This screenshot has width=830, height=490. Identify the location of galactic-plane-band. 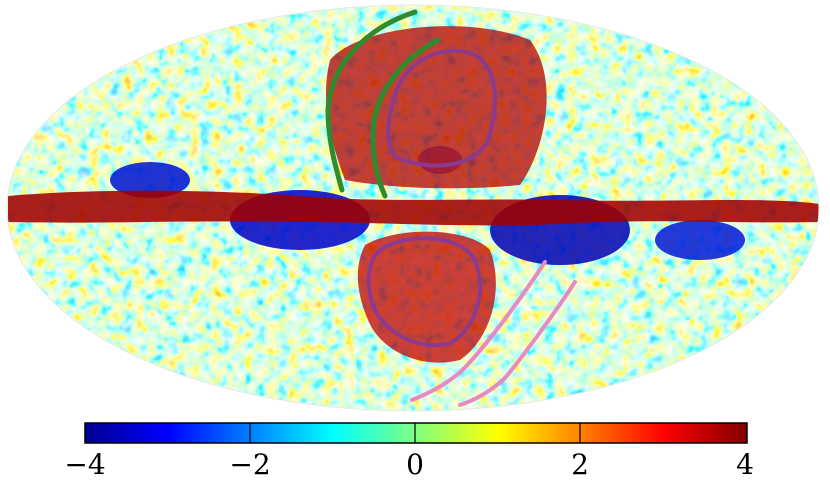
(413, 208).